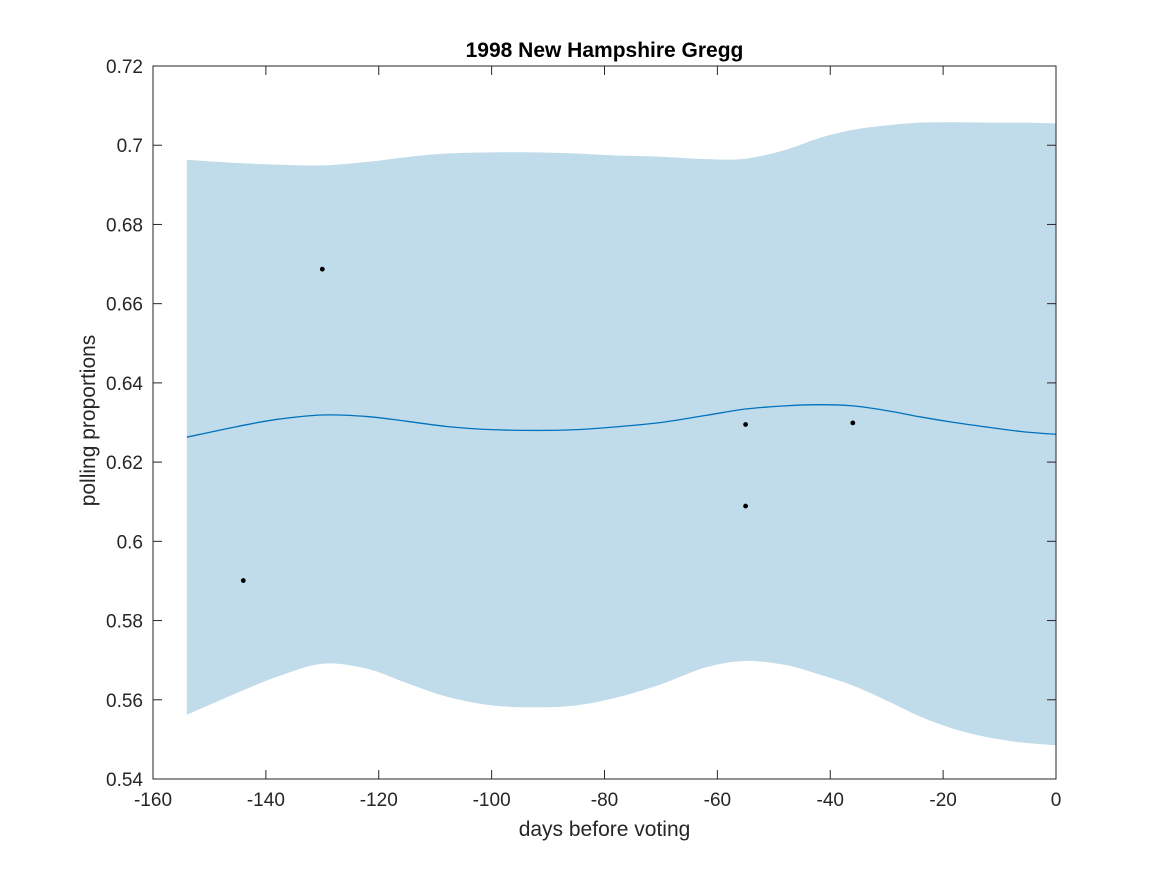 The height and width of the screenshot is (875, 1167). What do you see at coordinates (830, 800) in the screenshot?
I see `x-tick-label: -40` at bounding box center [830, 800].